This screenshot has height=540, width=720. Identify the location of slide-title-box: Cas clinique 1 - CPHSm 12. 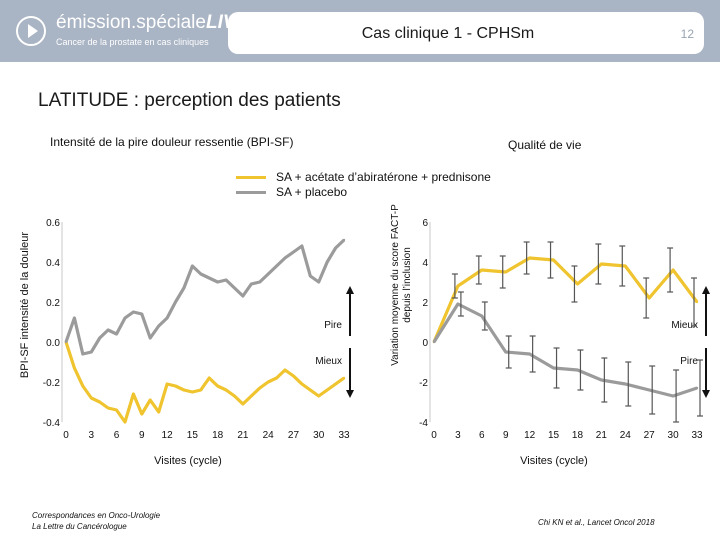
(466, 33).